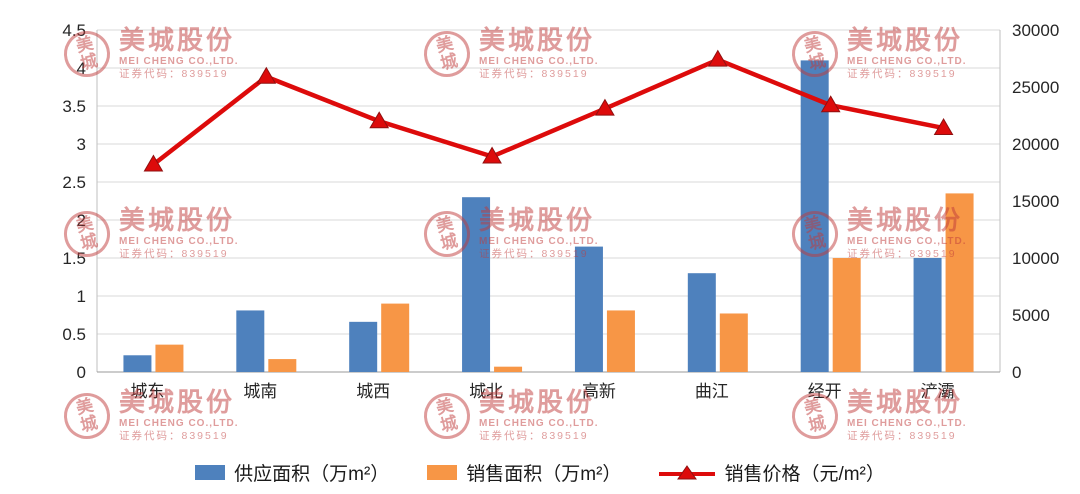 This screenshot has width=1080, height=494. What do you see at coordinates (938, 391) in the screenshot?
I see `category-label-7: 浐灞` at bounding box center [938, 391].